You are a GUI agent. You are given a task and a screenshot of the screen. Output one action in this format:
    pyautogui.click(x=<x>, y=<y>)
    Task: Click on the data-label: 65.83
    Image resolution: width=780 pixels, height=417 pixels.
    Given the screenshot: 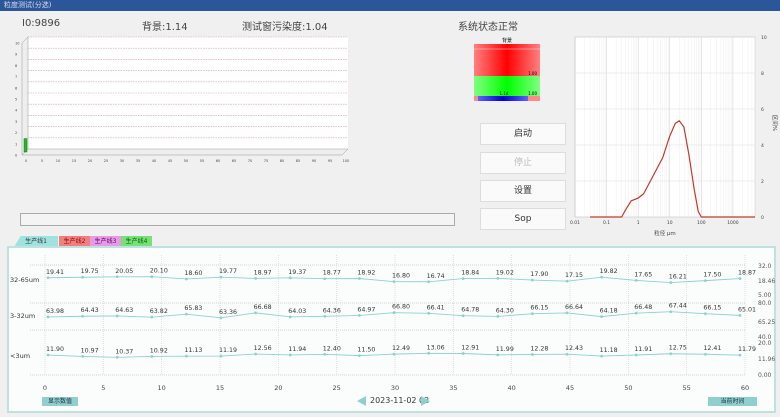 What is the action you would take?
    pyautogui.click(x=193, y=308)
    